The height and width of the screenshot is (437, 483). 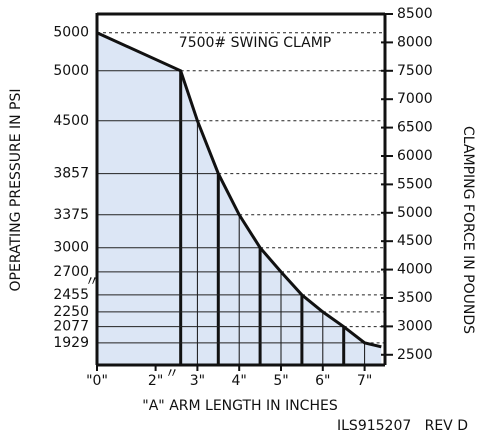 What do you see at coordinates (415, 14) in the screenshot?
I see `y2-tick-label: 8500` at bounding box center [415, 14].